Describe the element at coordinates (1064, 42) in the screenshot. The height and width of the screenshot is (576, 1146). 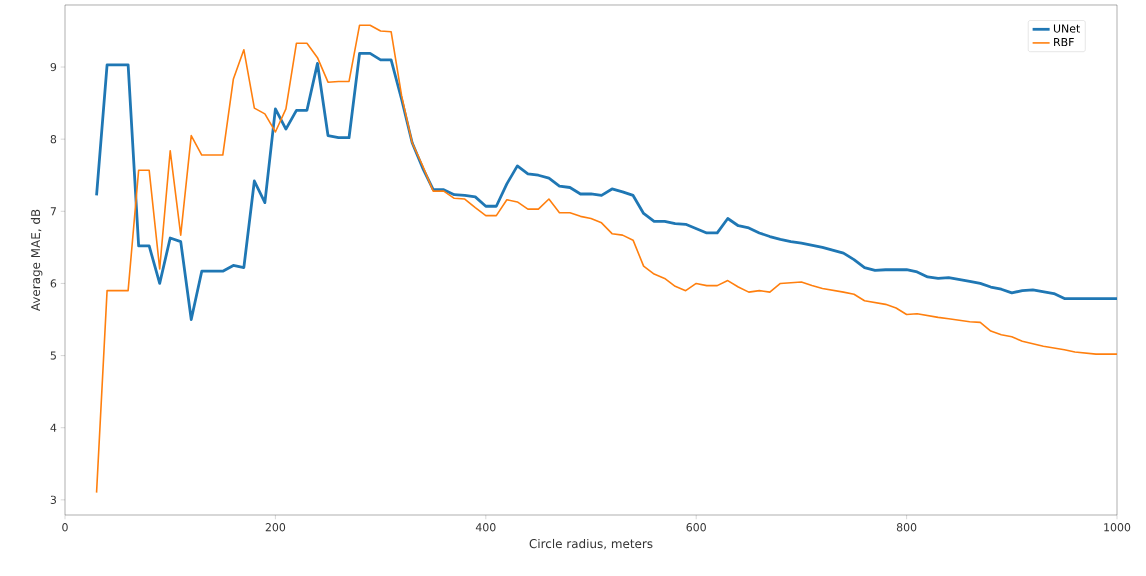
I see `legend-label: RBF` at that location.